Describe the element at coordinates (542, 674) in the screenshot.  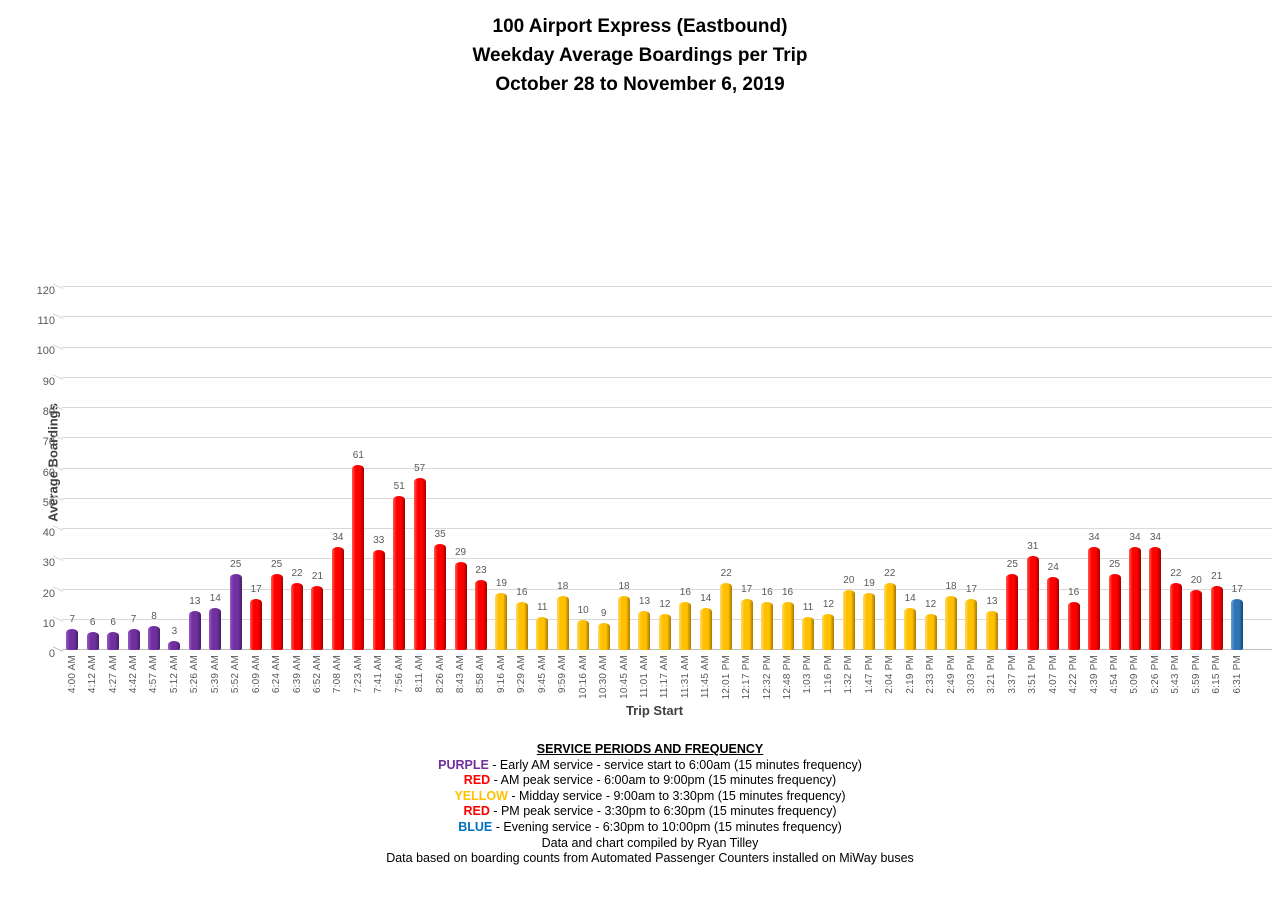
I see `x-tick-text: 9:45 AM` at that location.